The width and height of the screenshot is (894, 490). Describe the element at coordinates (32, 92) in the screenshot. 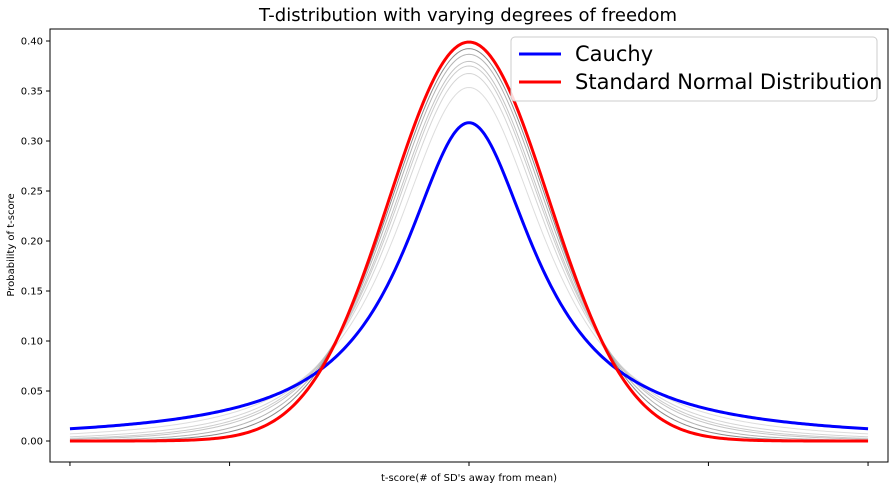

I see `y-tick-label: 0.35` at that location.